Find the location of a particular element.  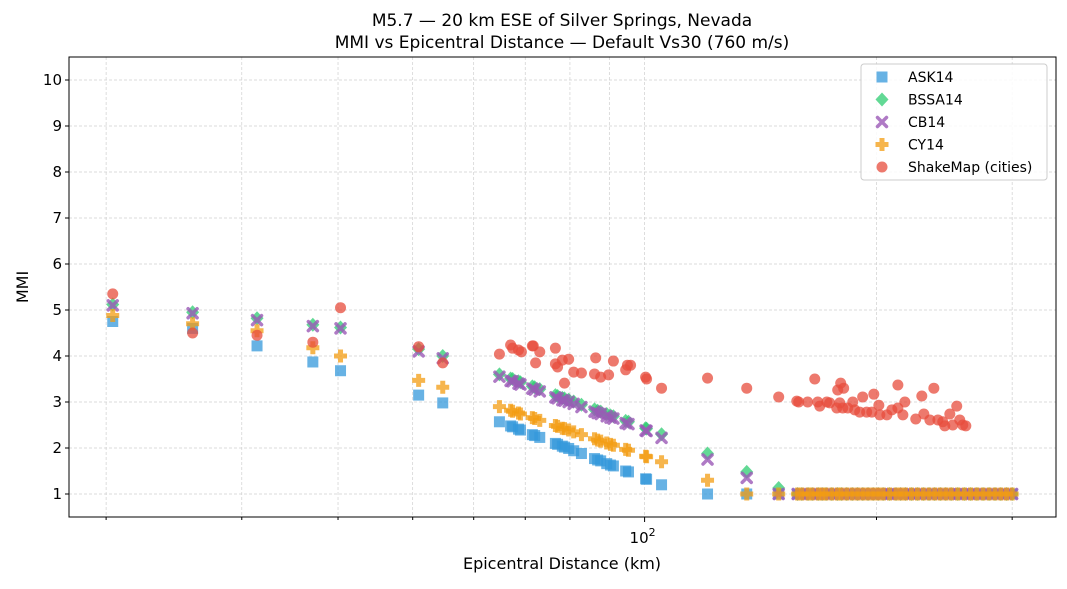

y-tick-label: 1 is located at coordinates (57, 494).